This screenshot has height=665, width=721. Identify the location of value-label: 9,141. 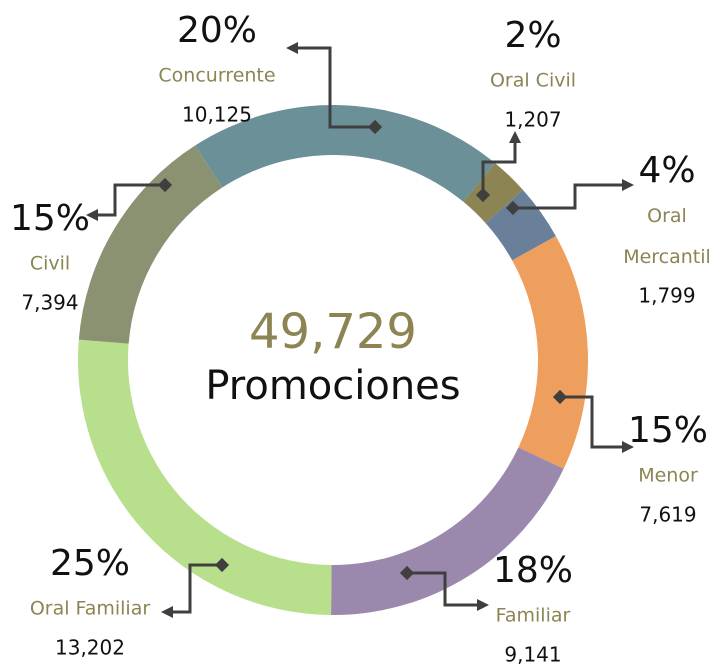
(532, 654).